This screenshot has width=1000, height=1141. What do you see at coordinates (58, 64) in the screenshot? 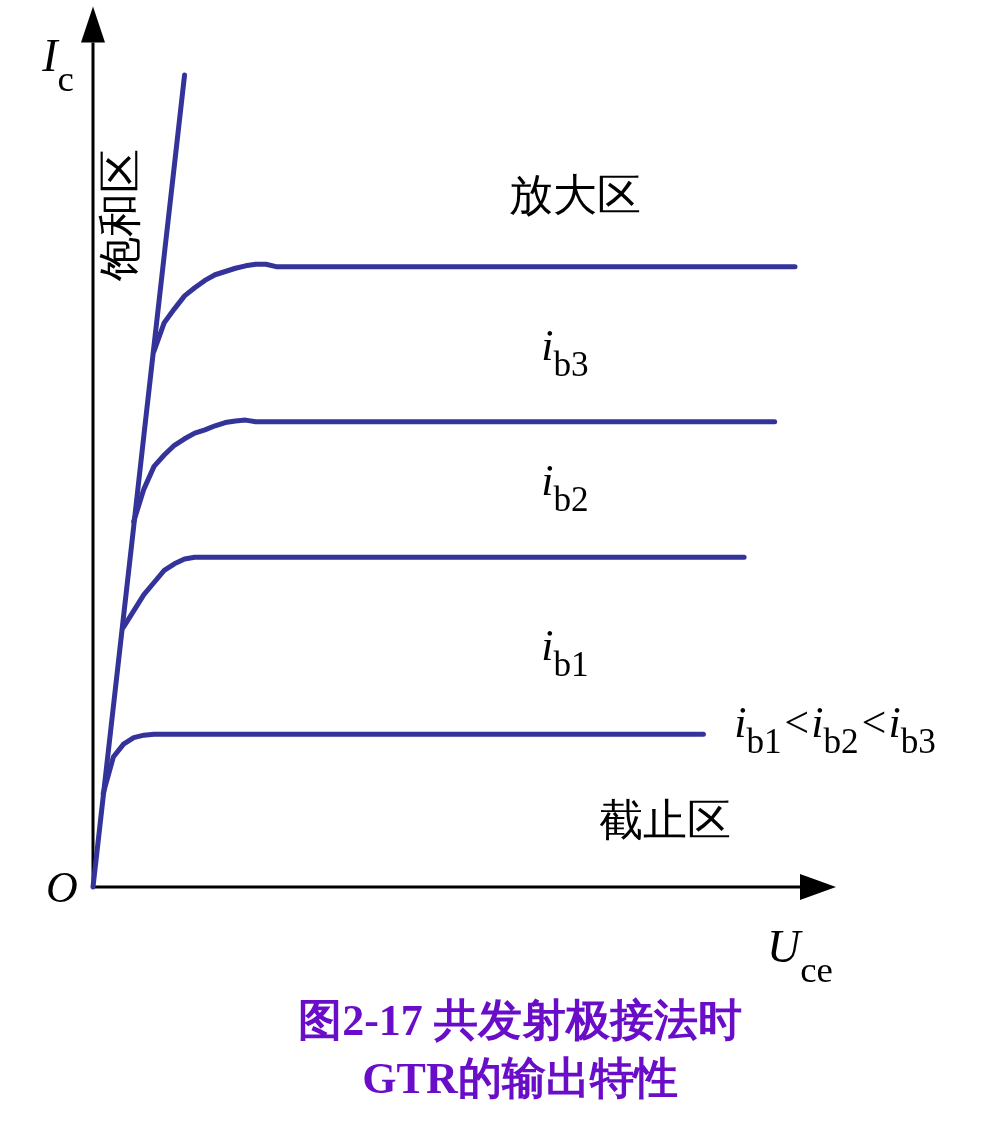
I see `ylabel: I$_{c}$` at bounding box center [58, 64].